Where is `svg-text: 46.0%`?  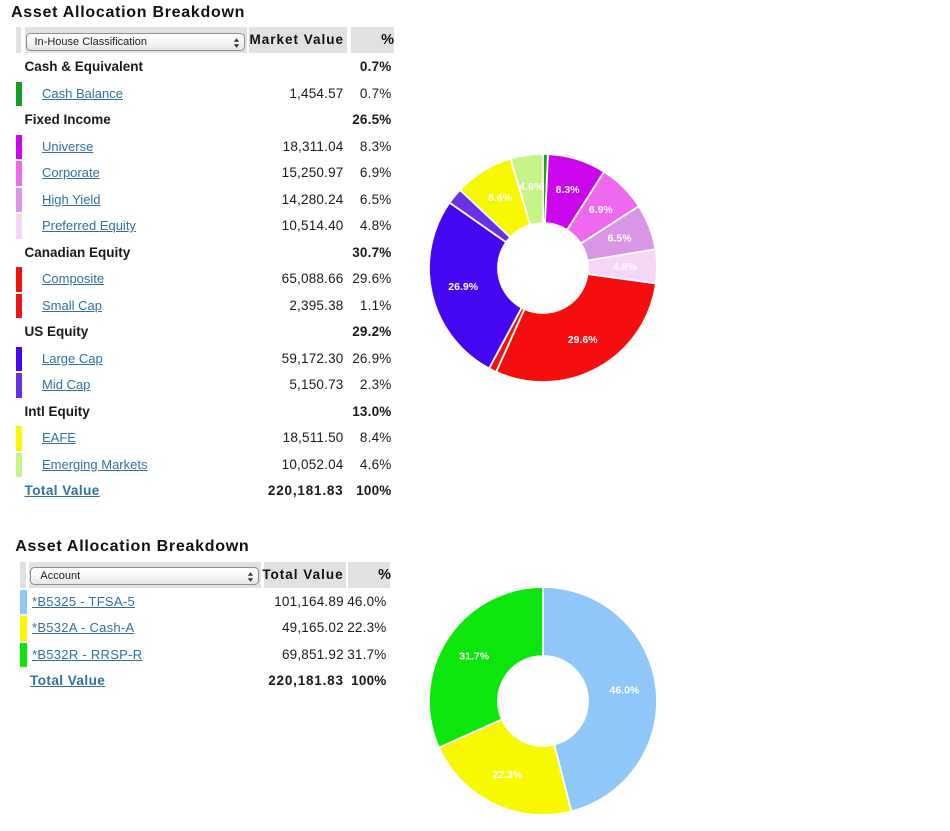 svg-text: 46.0% is located at coordinates (625, 691).